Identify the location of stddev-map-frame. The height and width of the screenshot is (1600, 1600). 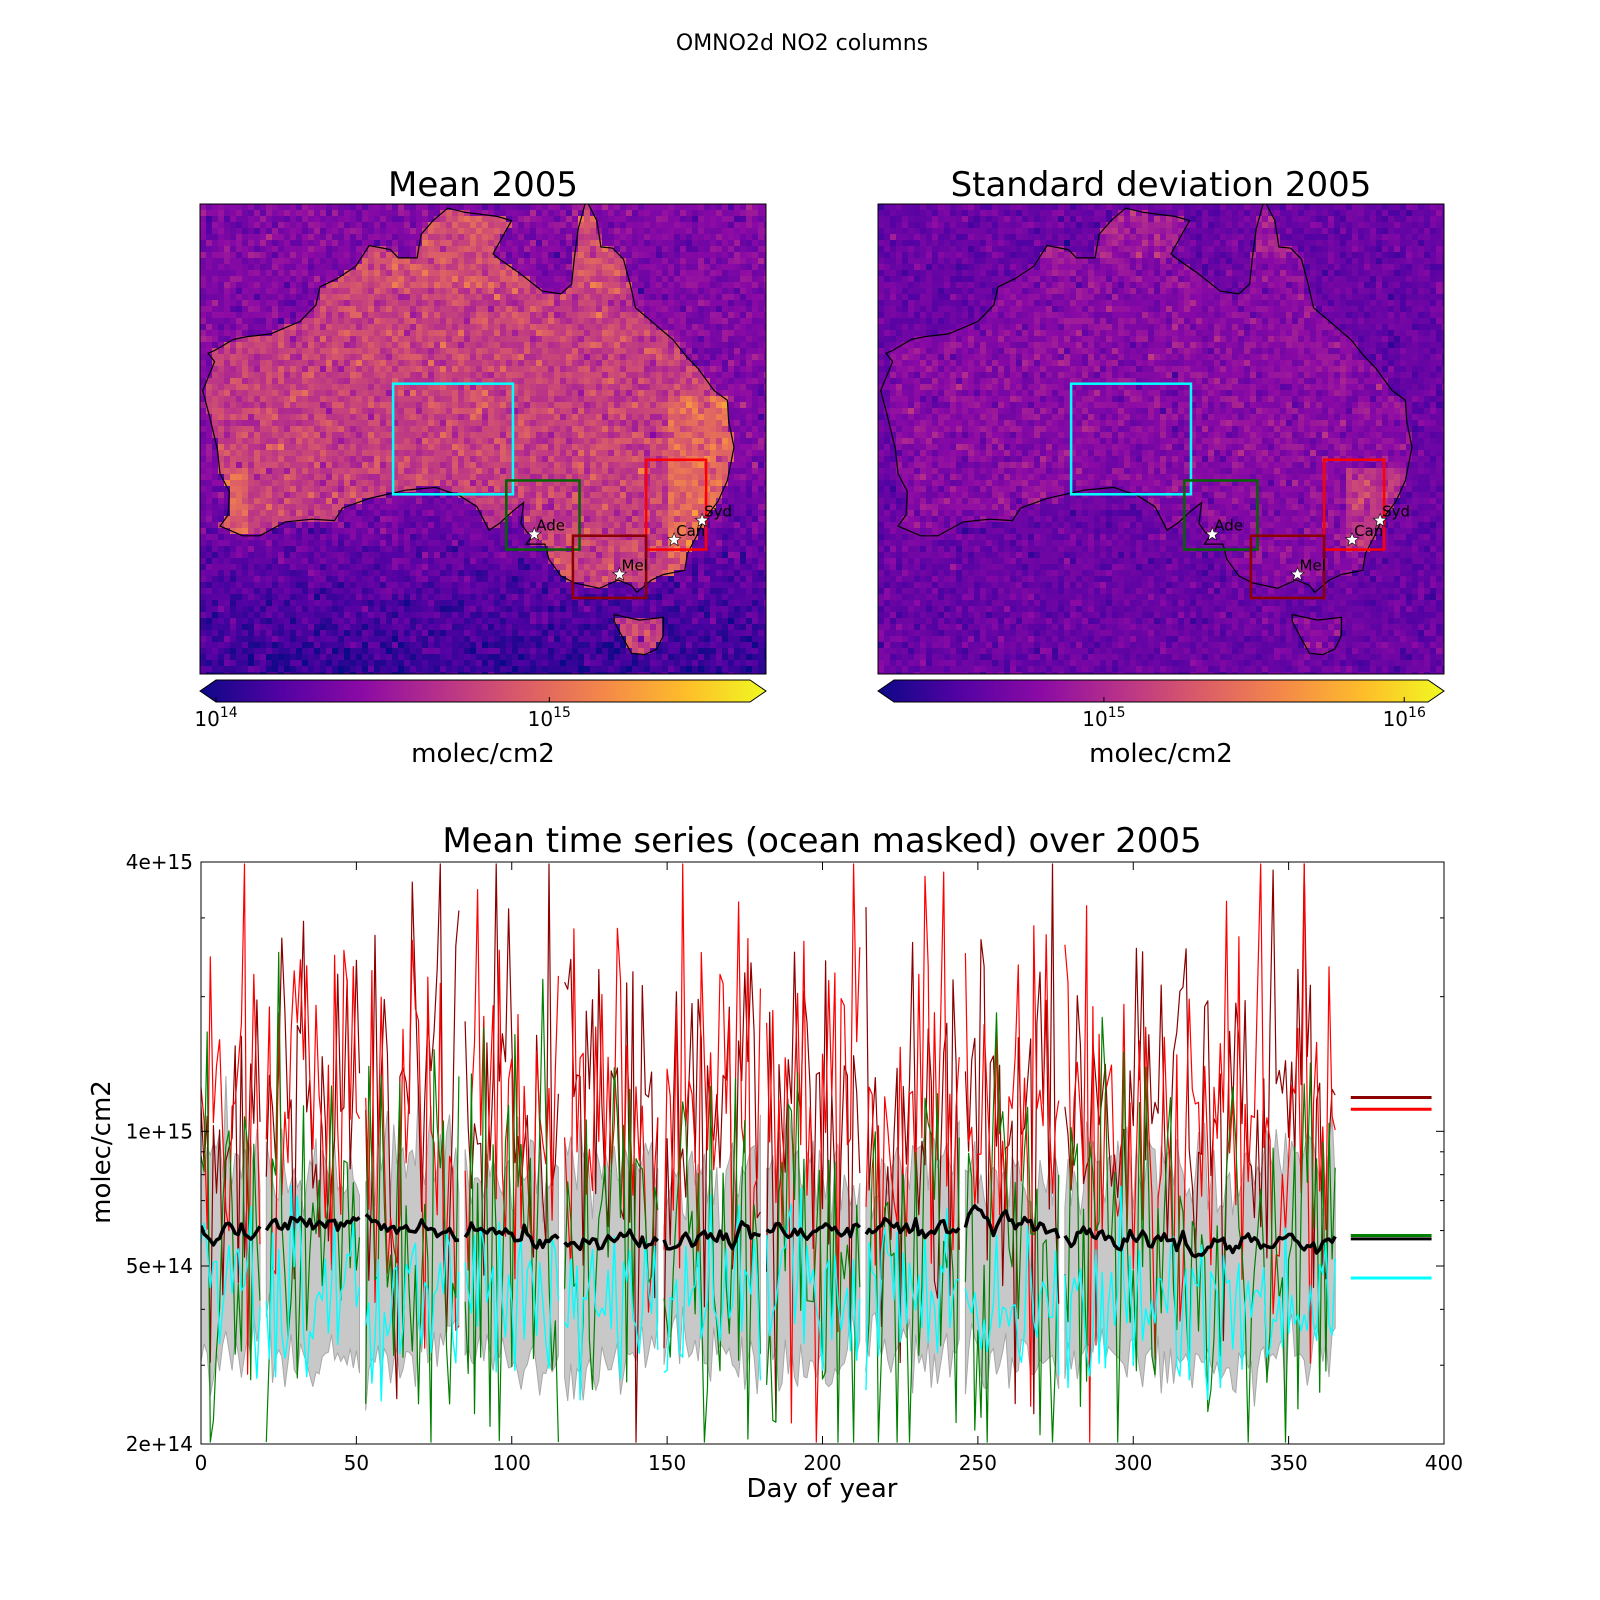
(1161, 439).